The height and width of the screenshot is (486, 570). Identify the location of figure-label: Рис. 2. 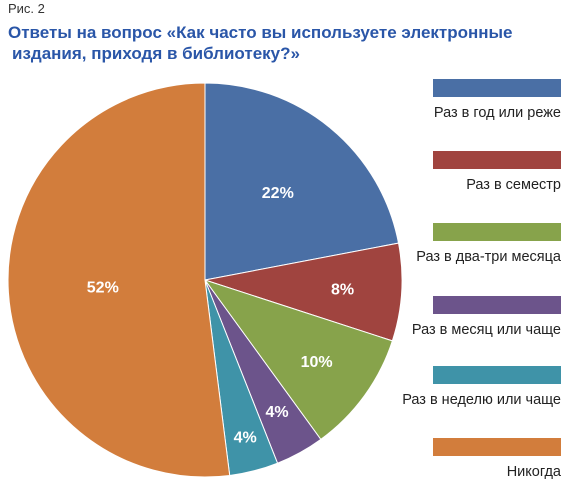
(26, 8).